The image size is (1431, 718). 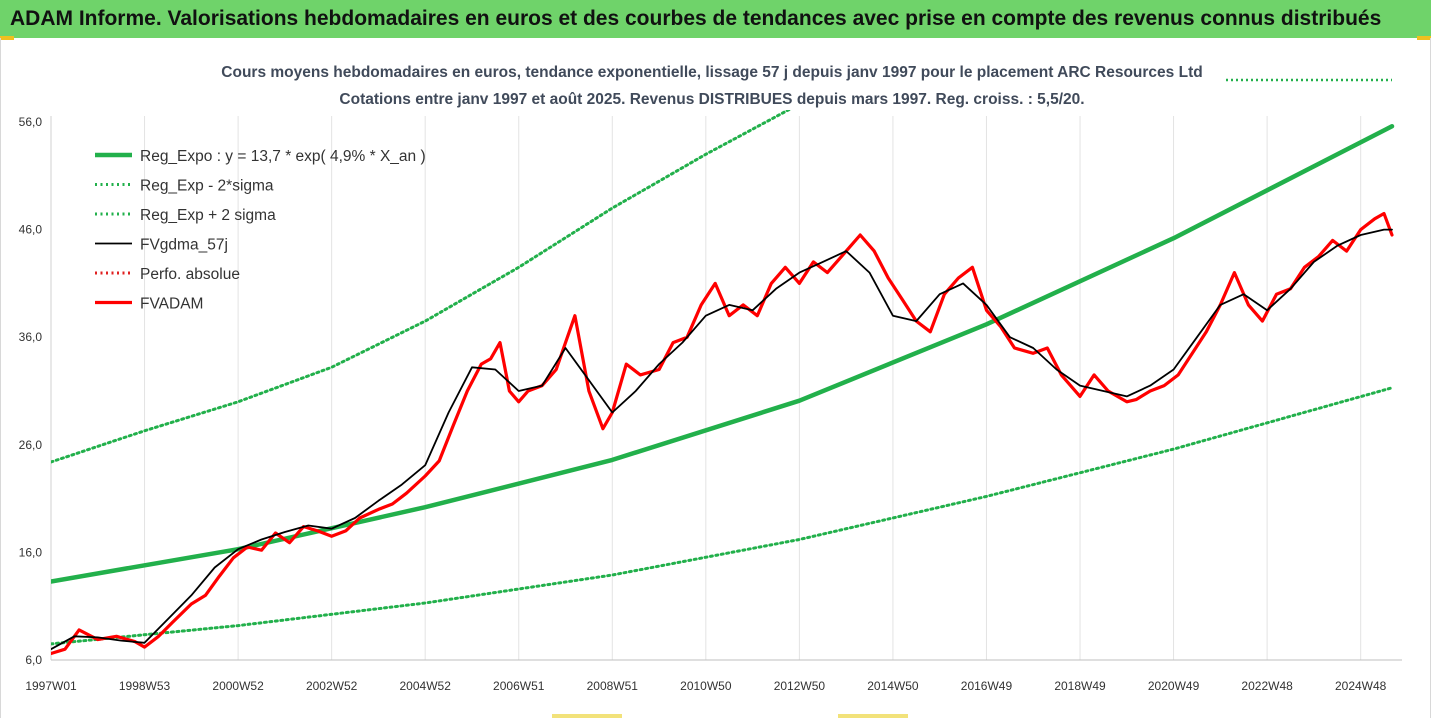 What do you see at coordinates (426, 686) in the screenshot?
I see `x-tick-label: 2004W52` at bounding box center [426, 686].